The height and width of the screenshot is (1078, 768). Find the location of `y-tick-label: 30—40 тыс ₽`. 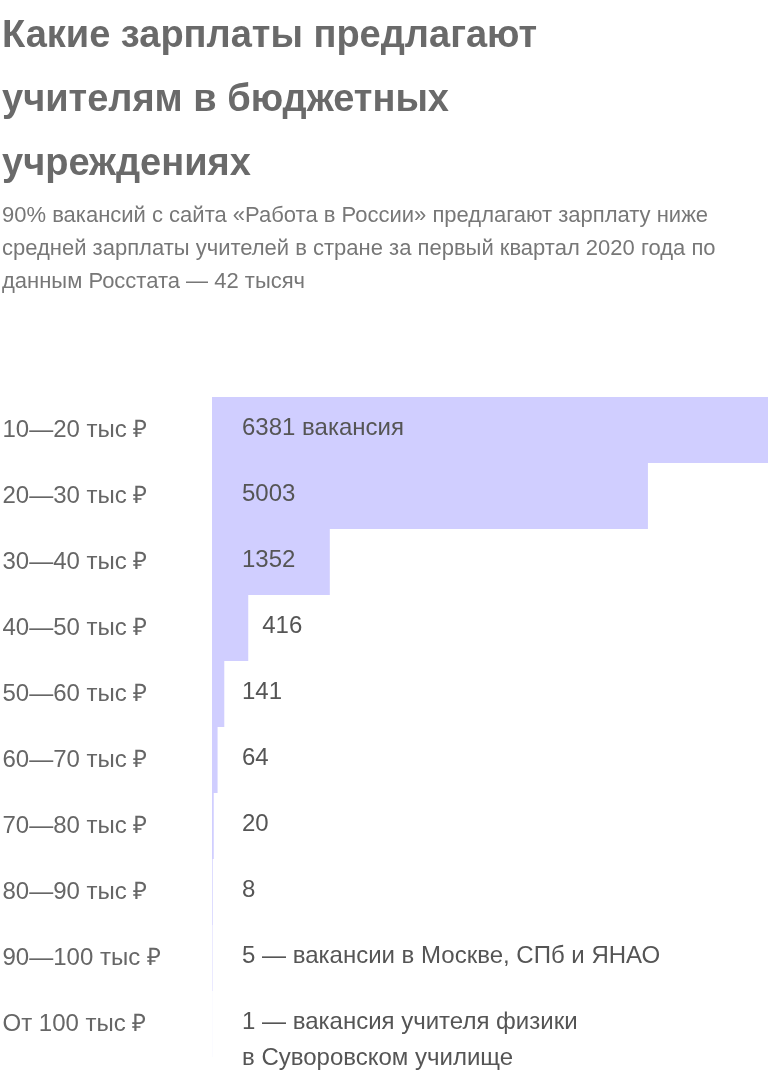

y-tick-label: 30—40 тыс ₽ is located at coordinates (75, 560).